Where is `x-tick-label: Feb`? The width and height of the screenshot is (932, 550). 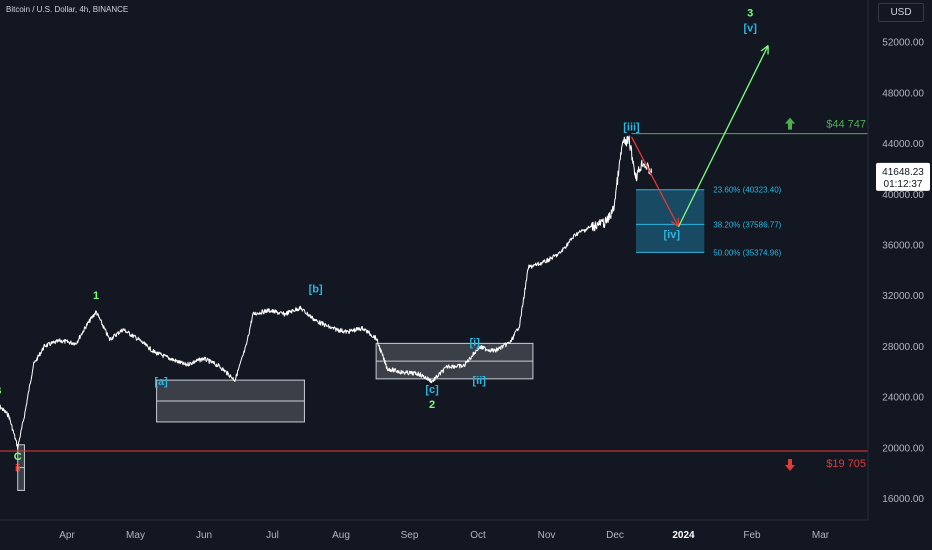
x-tick-label: Feb is located at coordinates (752, 535).